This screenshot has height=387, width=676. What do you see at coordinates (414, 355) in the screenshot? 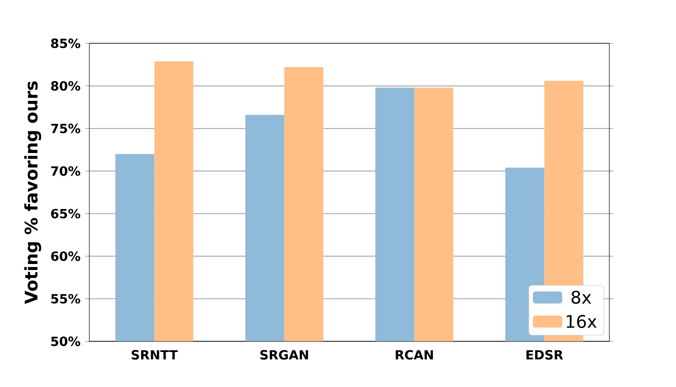
I see `x-tick-label: RCAN` at bounding box center [414, 355].